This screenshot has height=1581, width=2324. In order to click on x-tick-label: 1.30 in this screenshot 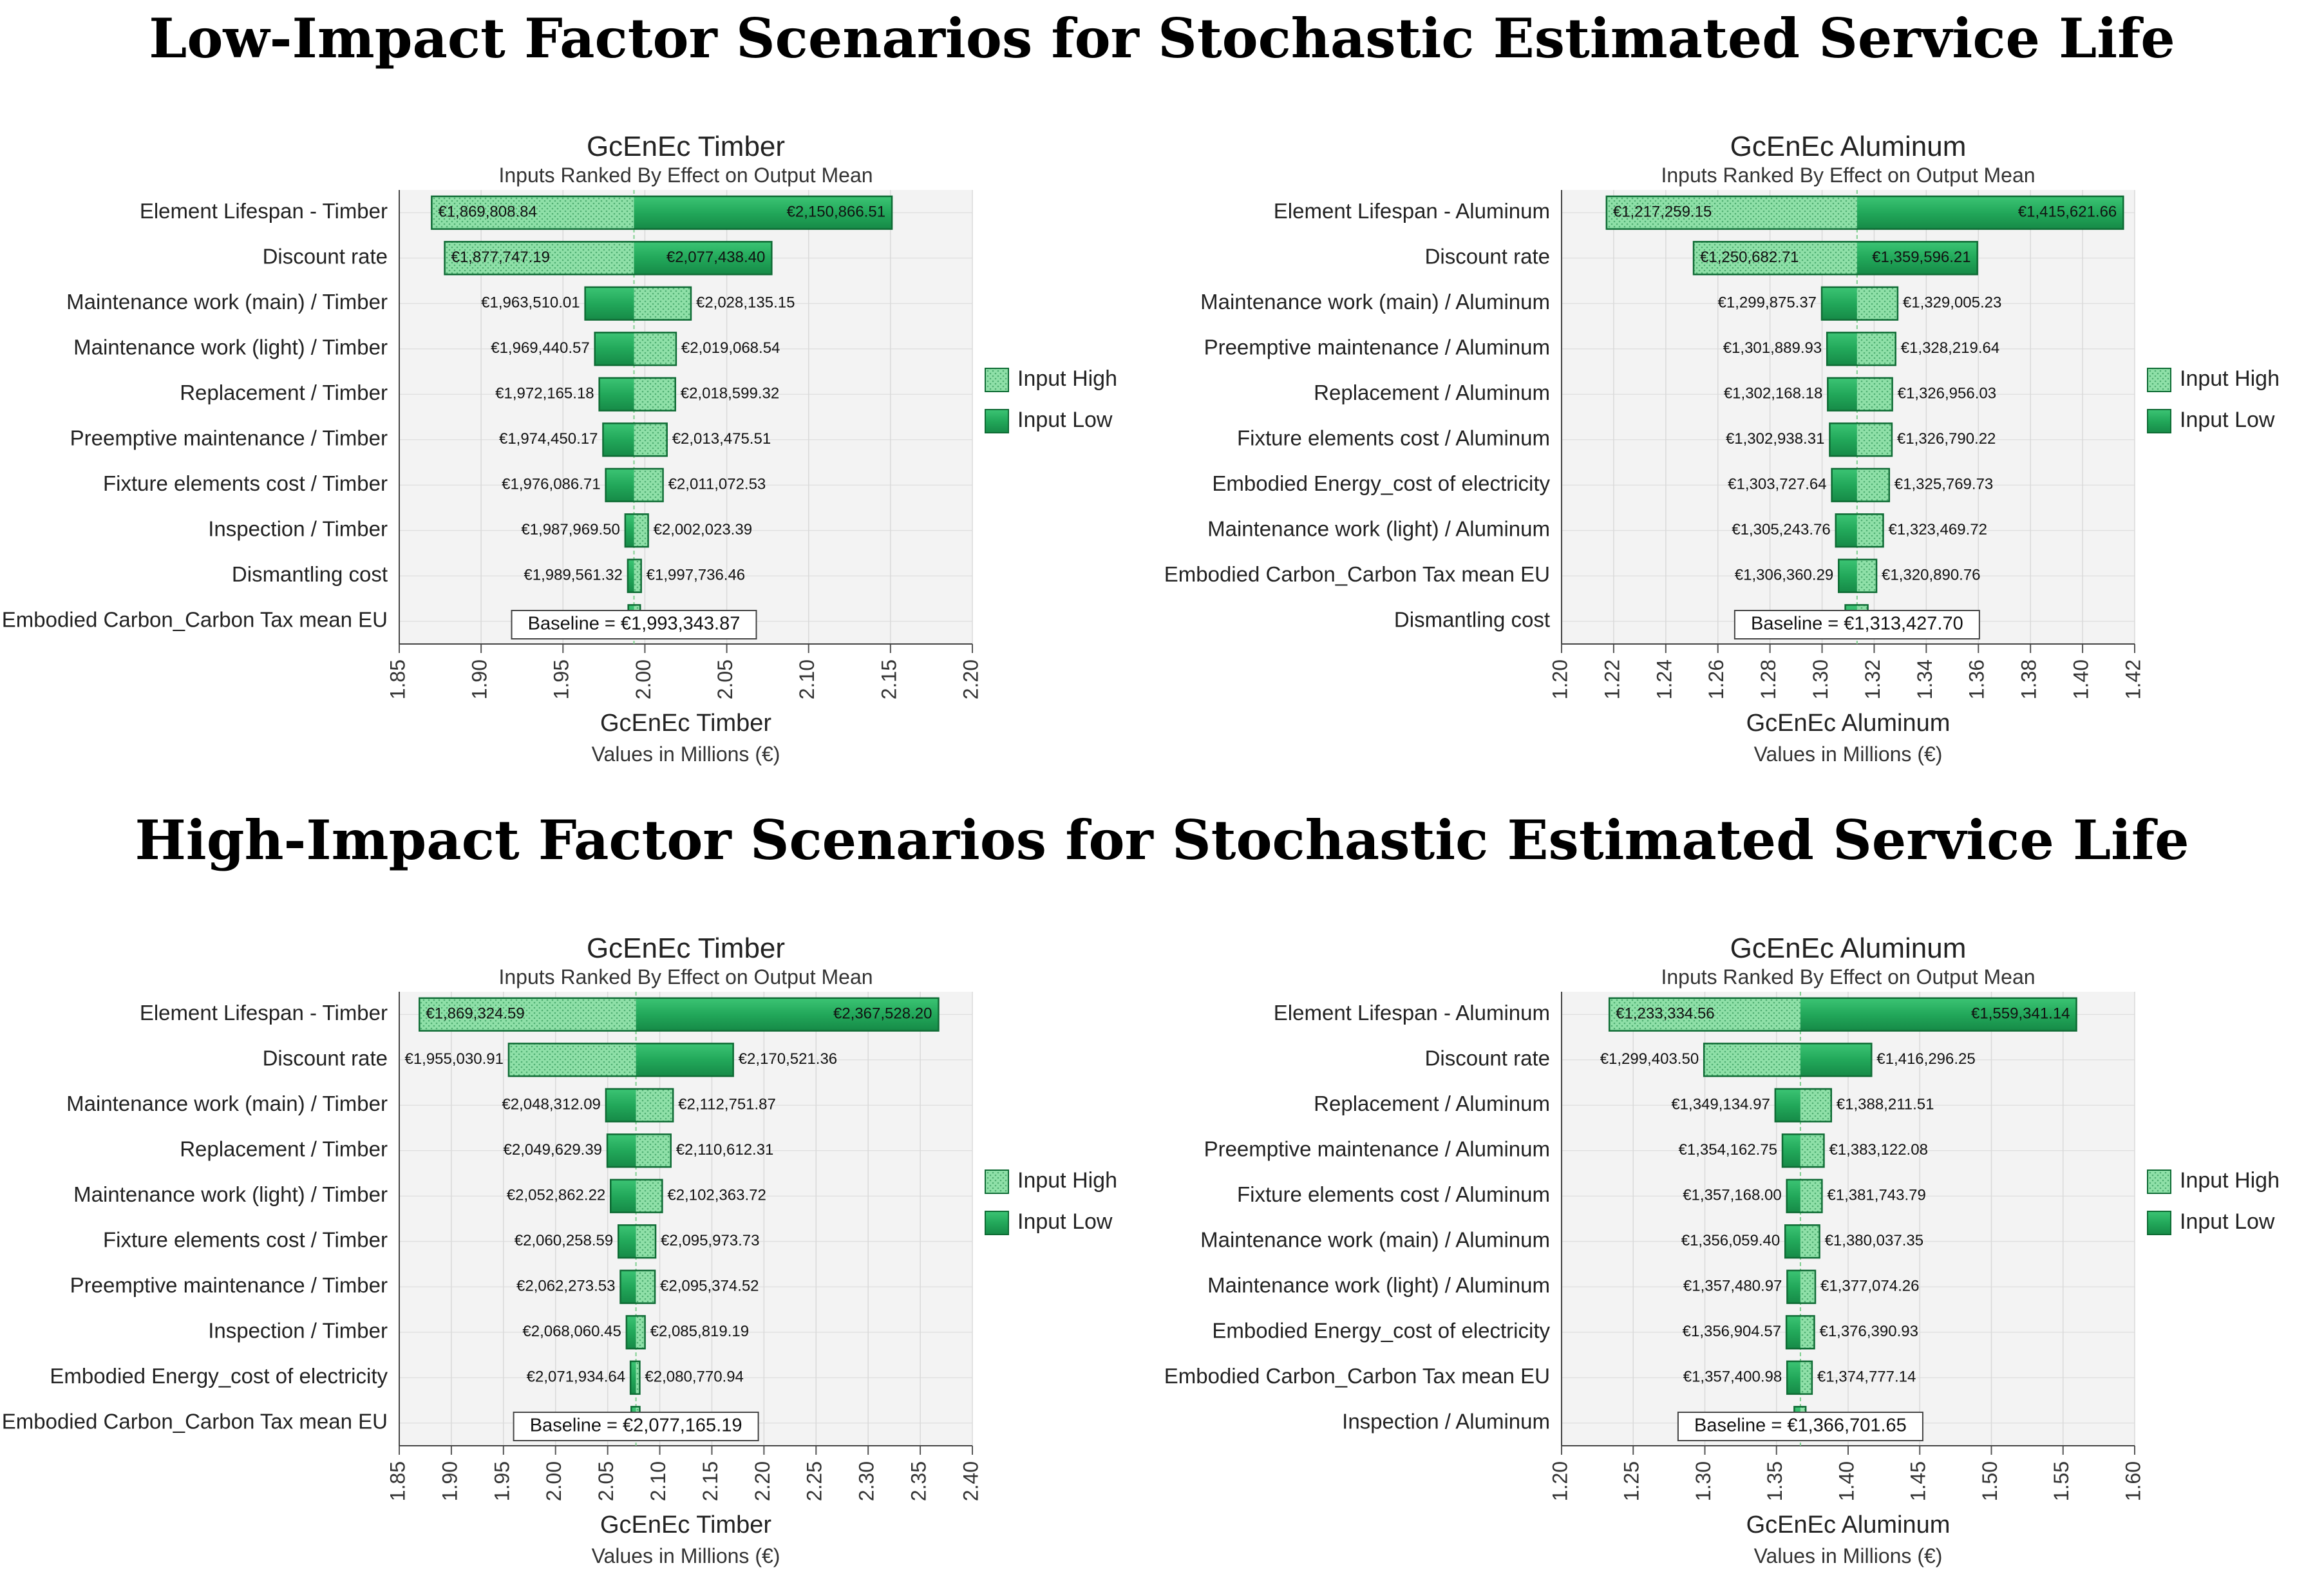, I will do `click(1820, 679)`.